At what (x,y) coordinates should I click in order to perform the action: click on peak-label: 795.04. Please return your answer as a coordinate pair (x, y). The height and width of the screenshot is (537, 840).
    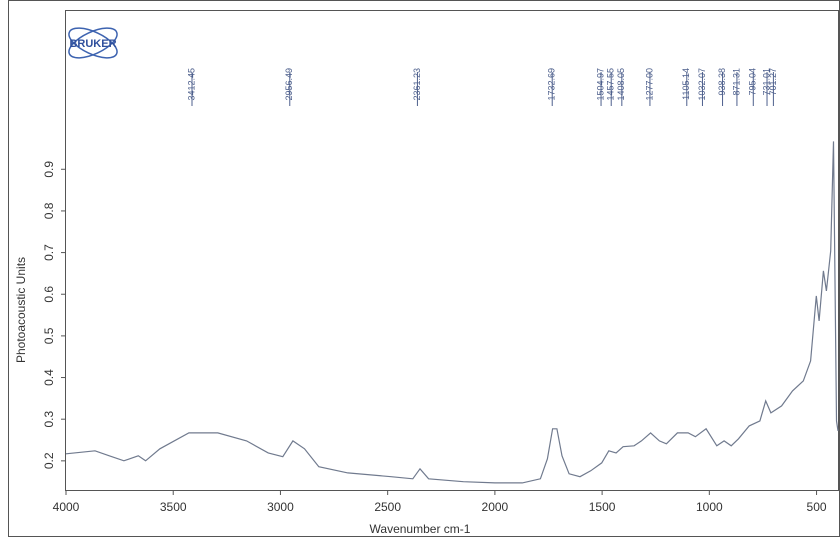
    Looking at the image, I should click on (753, 82).